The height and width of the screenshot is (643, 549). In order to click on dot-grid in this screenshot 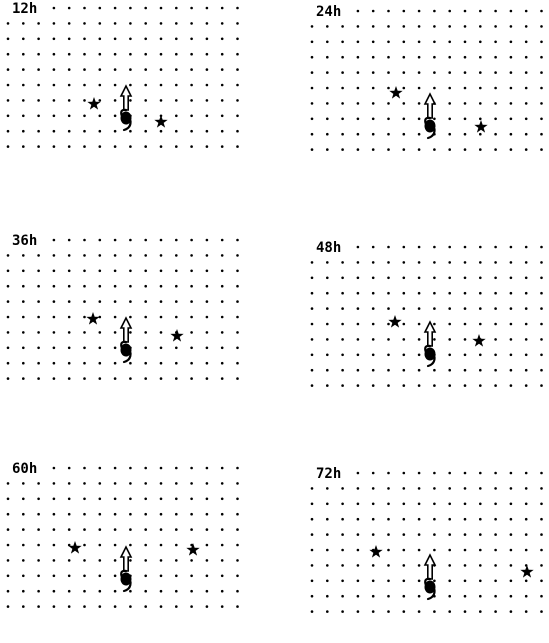, I will do `click(122, 537)`.